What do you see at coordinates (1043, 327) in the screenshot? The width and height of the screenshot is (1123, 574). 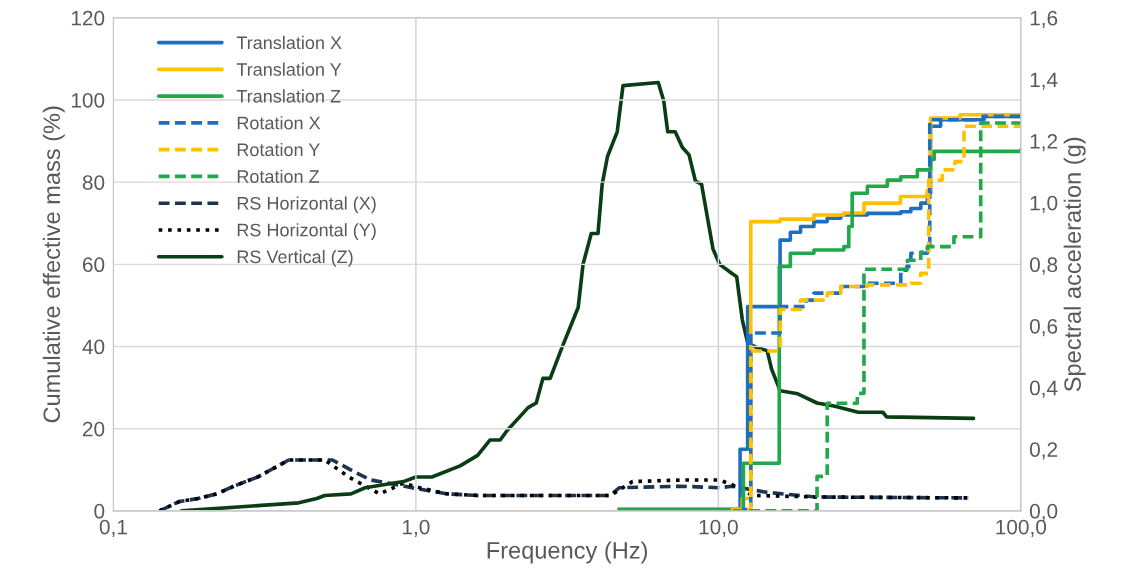 I see `y2-tick-label: 0,6` at bounding box center [1043, 327].